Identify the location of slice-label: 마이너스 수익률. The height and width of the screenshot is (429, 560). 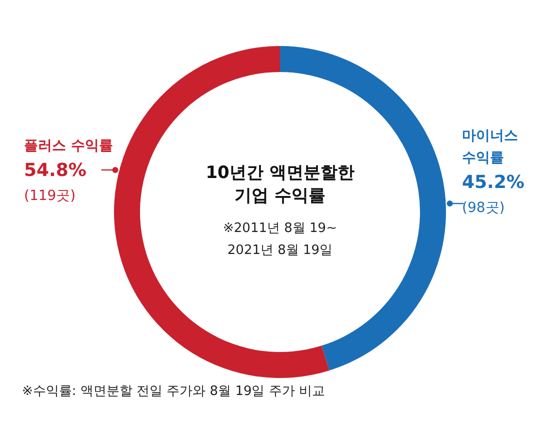
(490, 147).